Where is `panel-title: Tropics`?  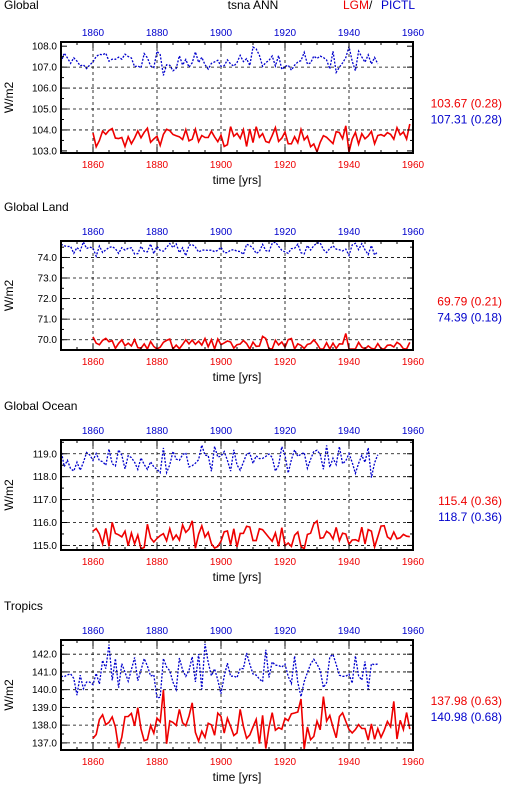
panel-title: Tropics is located at coordinates (23, 606).